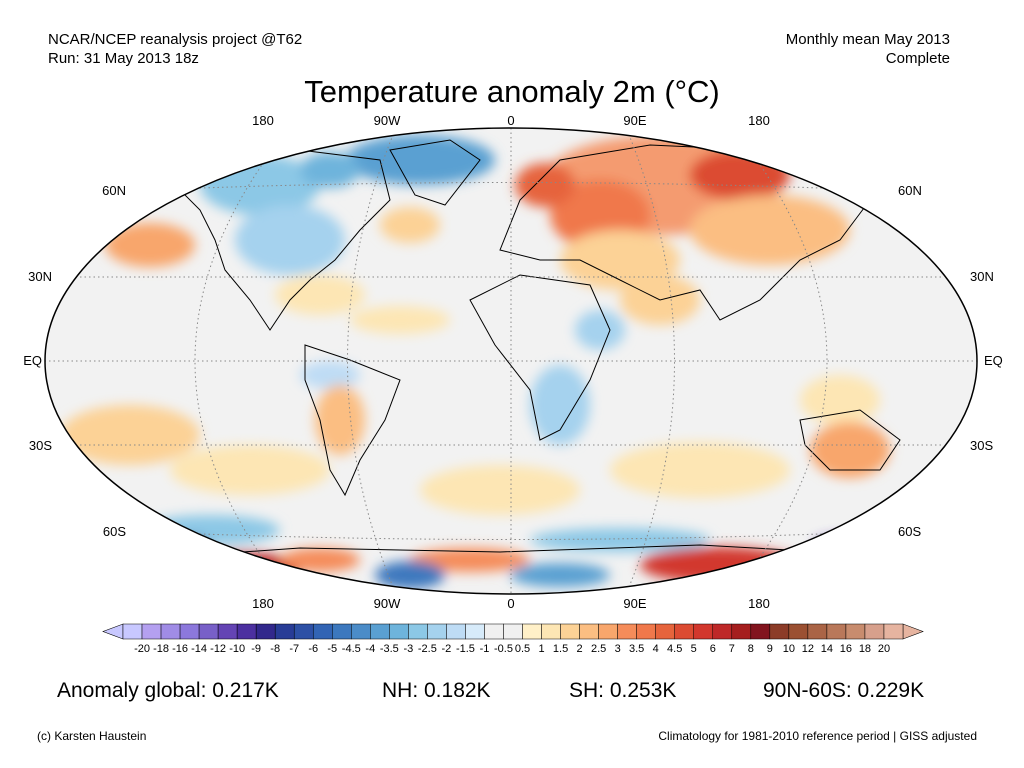  What do you see at coordinates (789, 649) in the screenshot?
I see `colorbar-tick-label: 10` at bounding box center [789, 649].